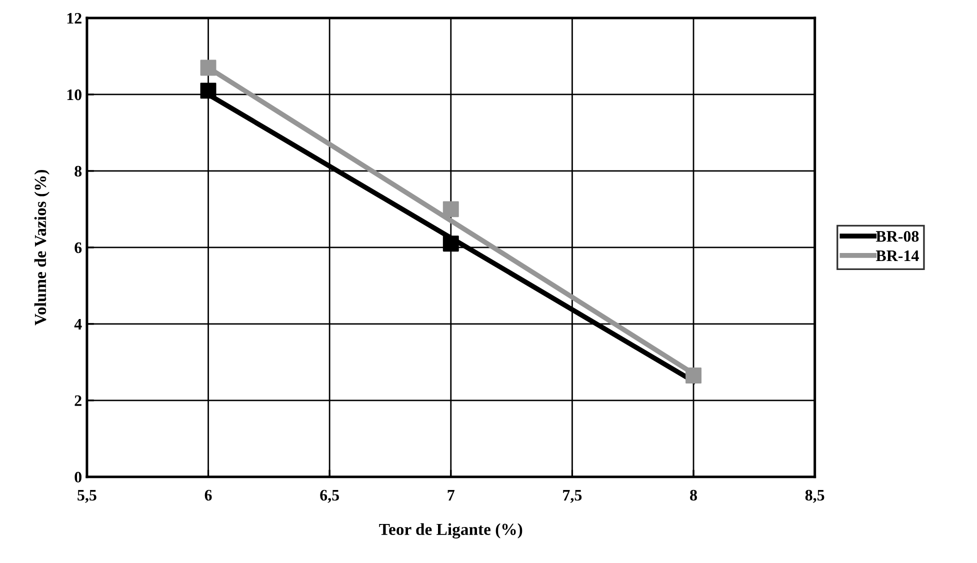 The image size is (977, 563). I want to click on legend-label: BR-08, so click(897, 236).